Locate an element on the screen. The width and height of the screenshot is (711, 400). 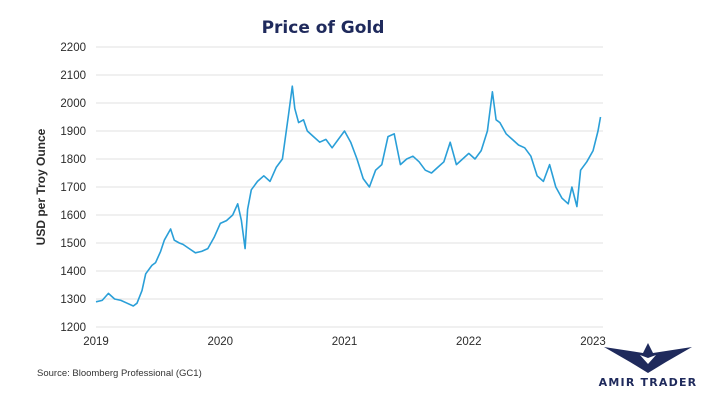
y-tick-label: 2100 is located at coordinates (73, 76).